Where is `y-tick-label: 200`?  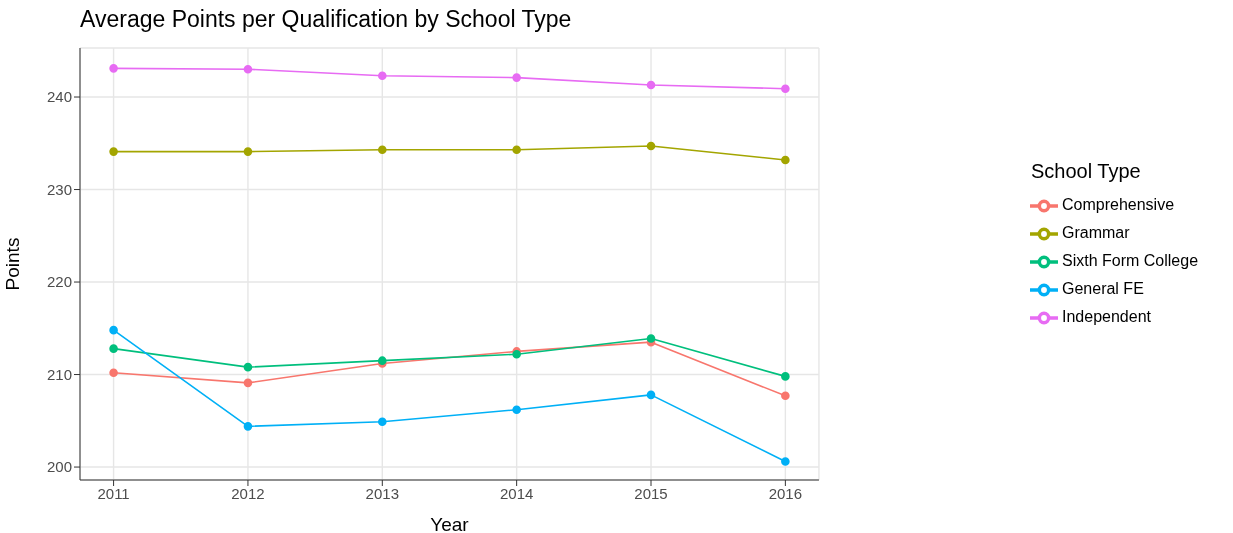 y-tick-label: 200 is located at coordinates (59, 467).